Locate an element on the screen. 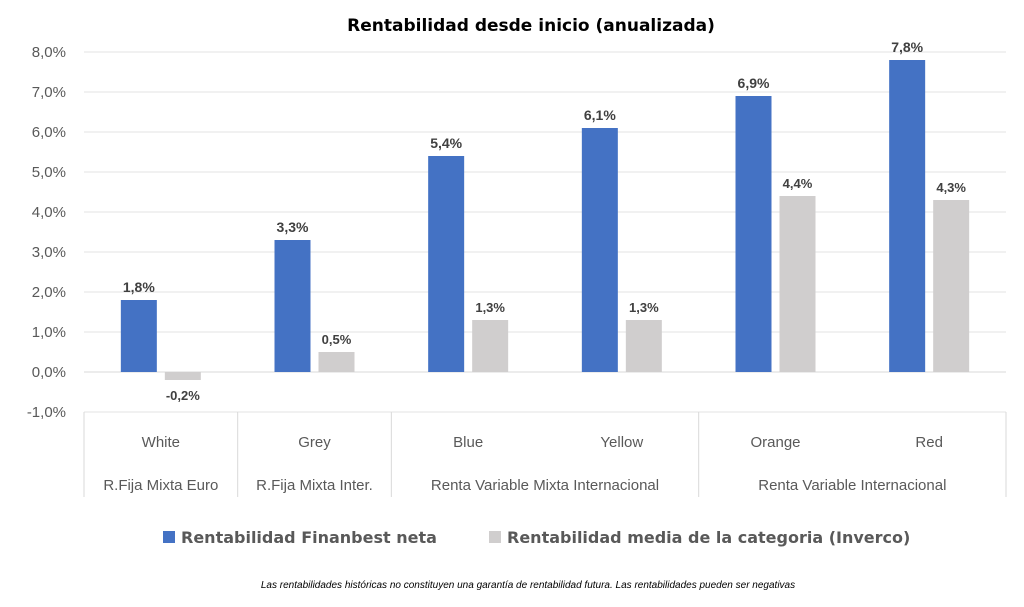 Image resolution: width=1024 pixels, height=607 pixels. data-label: 5,4% is located at coordinates (446, 143).